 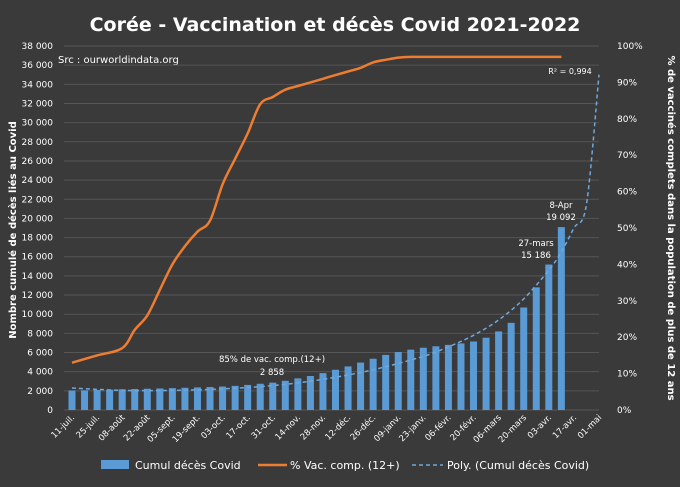 I want to click on y-left-tick-label: 12 000, so click(x=38, y=296).